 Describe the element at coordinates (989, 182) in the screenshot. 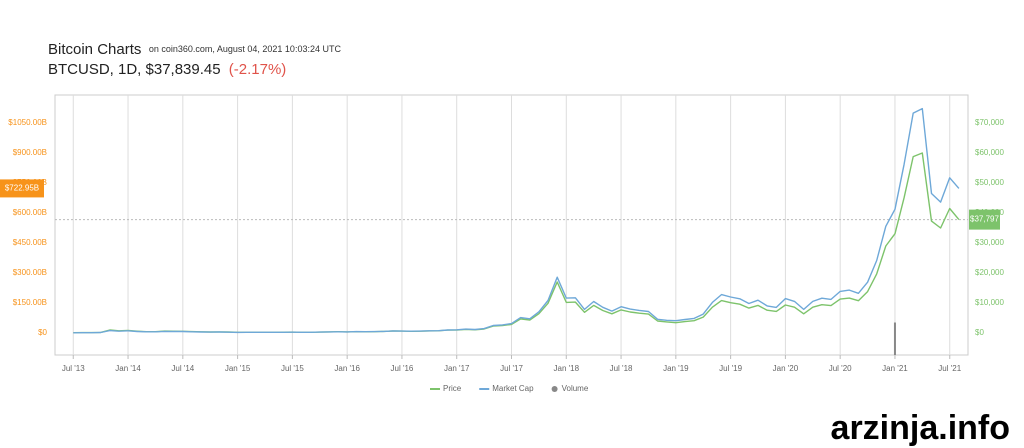

I see `y2-tick-label: $50,000` at that location.